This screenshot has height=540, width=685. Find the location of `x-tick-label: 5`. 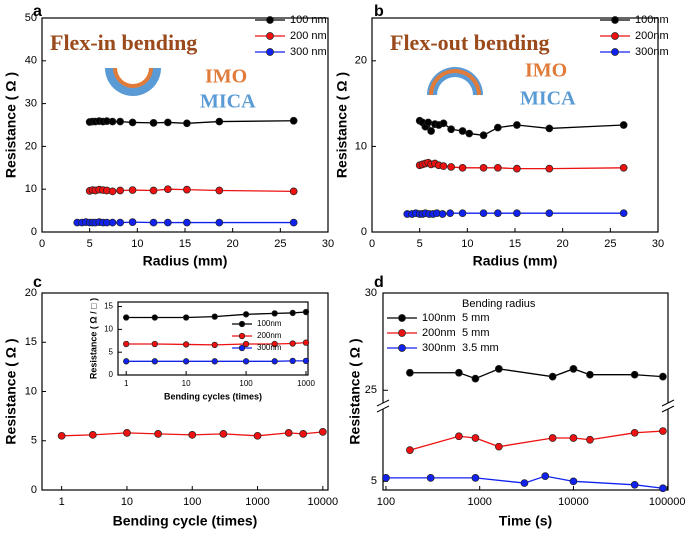

x-tick-label: 5 is located at coordinates (420, 244).